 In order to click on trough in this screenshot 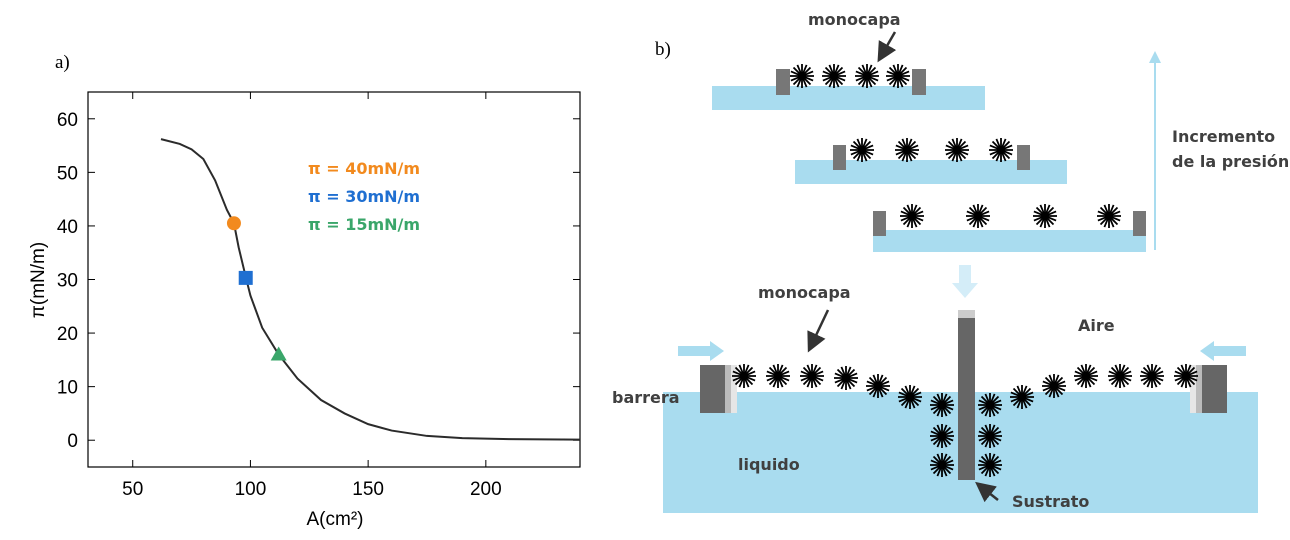, I will do `click(1009, 241)`.